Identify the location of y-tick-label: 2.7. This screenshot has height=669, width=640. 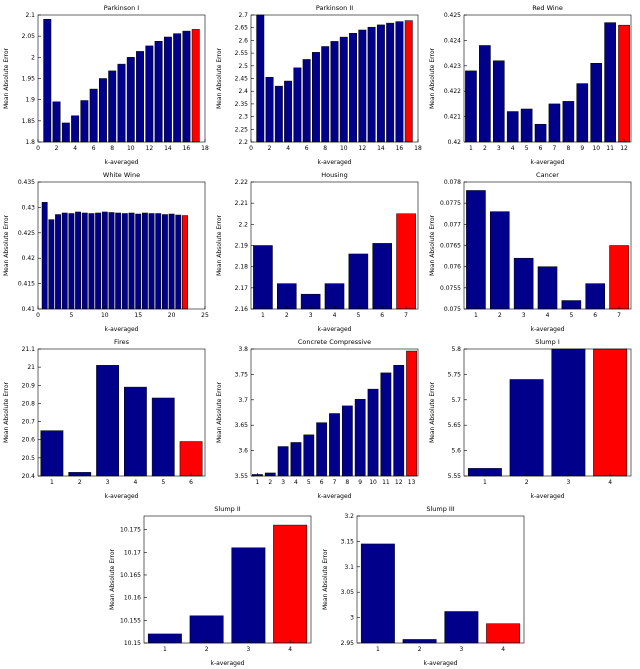
(243, 15).